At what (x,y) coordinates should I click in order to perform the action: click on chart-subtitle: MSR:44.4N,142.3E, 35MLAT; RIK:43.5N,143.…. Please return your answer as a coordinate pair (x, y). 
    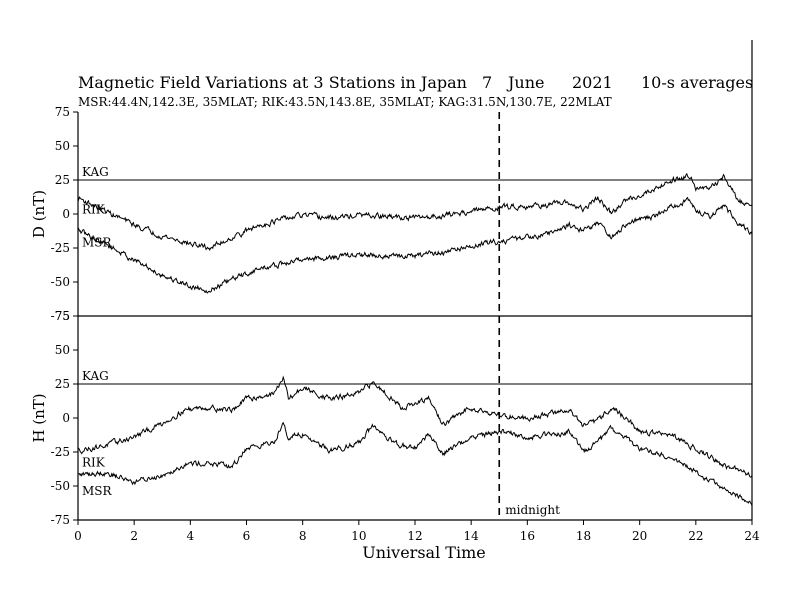
    Looking at the image, I should click on (345, 102).